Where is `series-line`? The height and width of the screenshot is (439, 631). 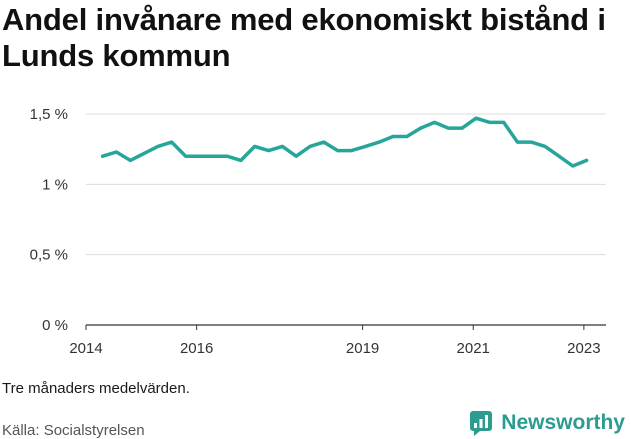 series-line is located at coordinates (344, 142).